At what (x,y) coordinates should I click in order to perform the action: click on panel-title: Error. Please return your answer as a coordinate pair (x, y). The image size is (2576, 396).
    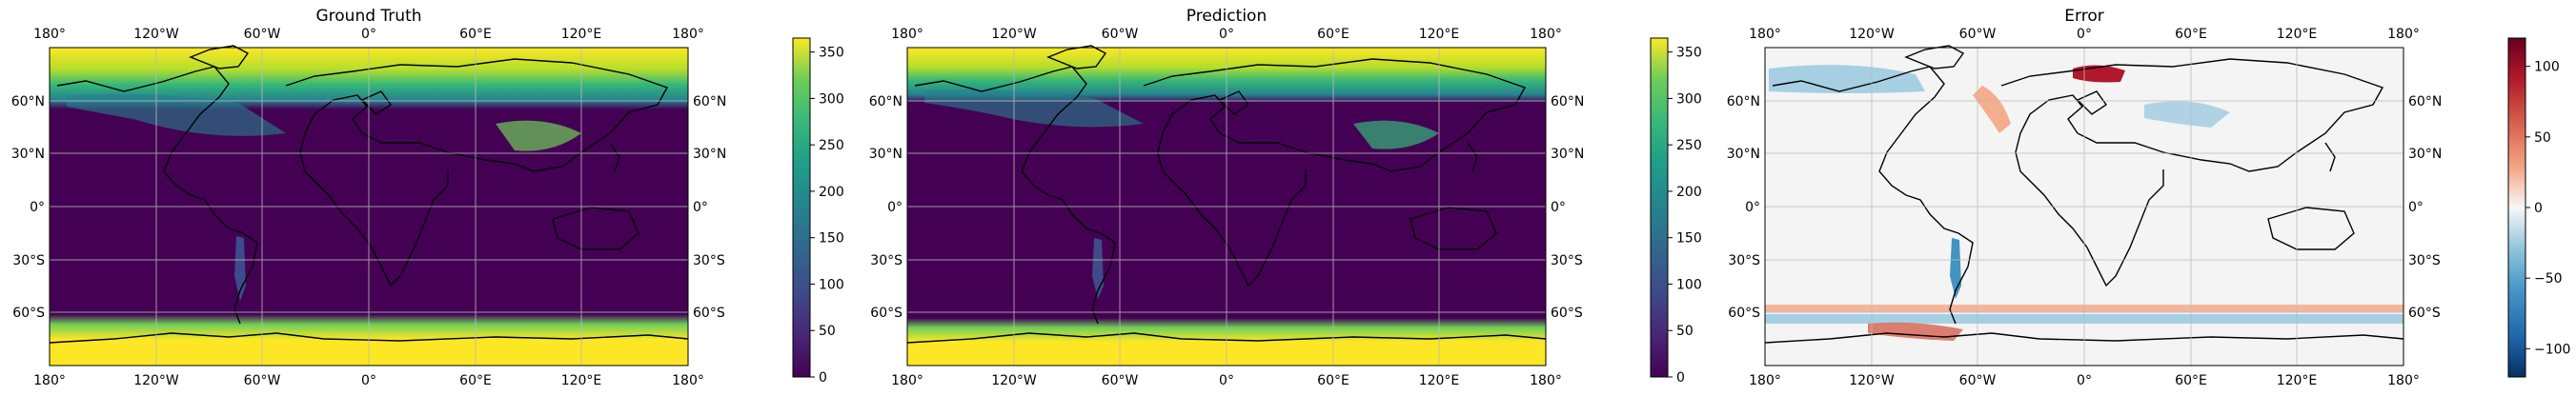
    Looking at the image, I should click on (2083, 16).